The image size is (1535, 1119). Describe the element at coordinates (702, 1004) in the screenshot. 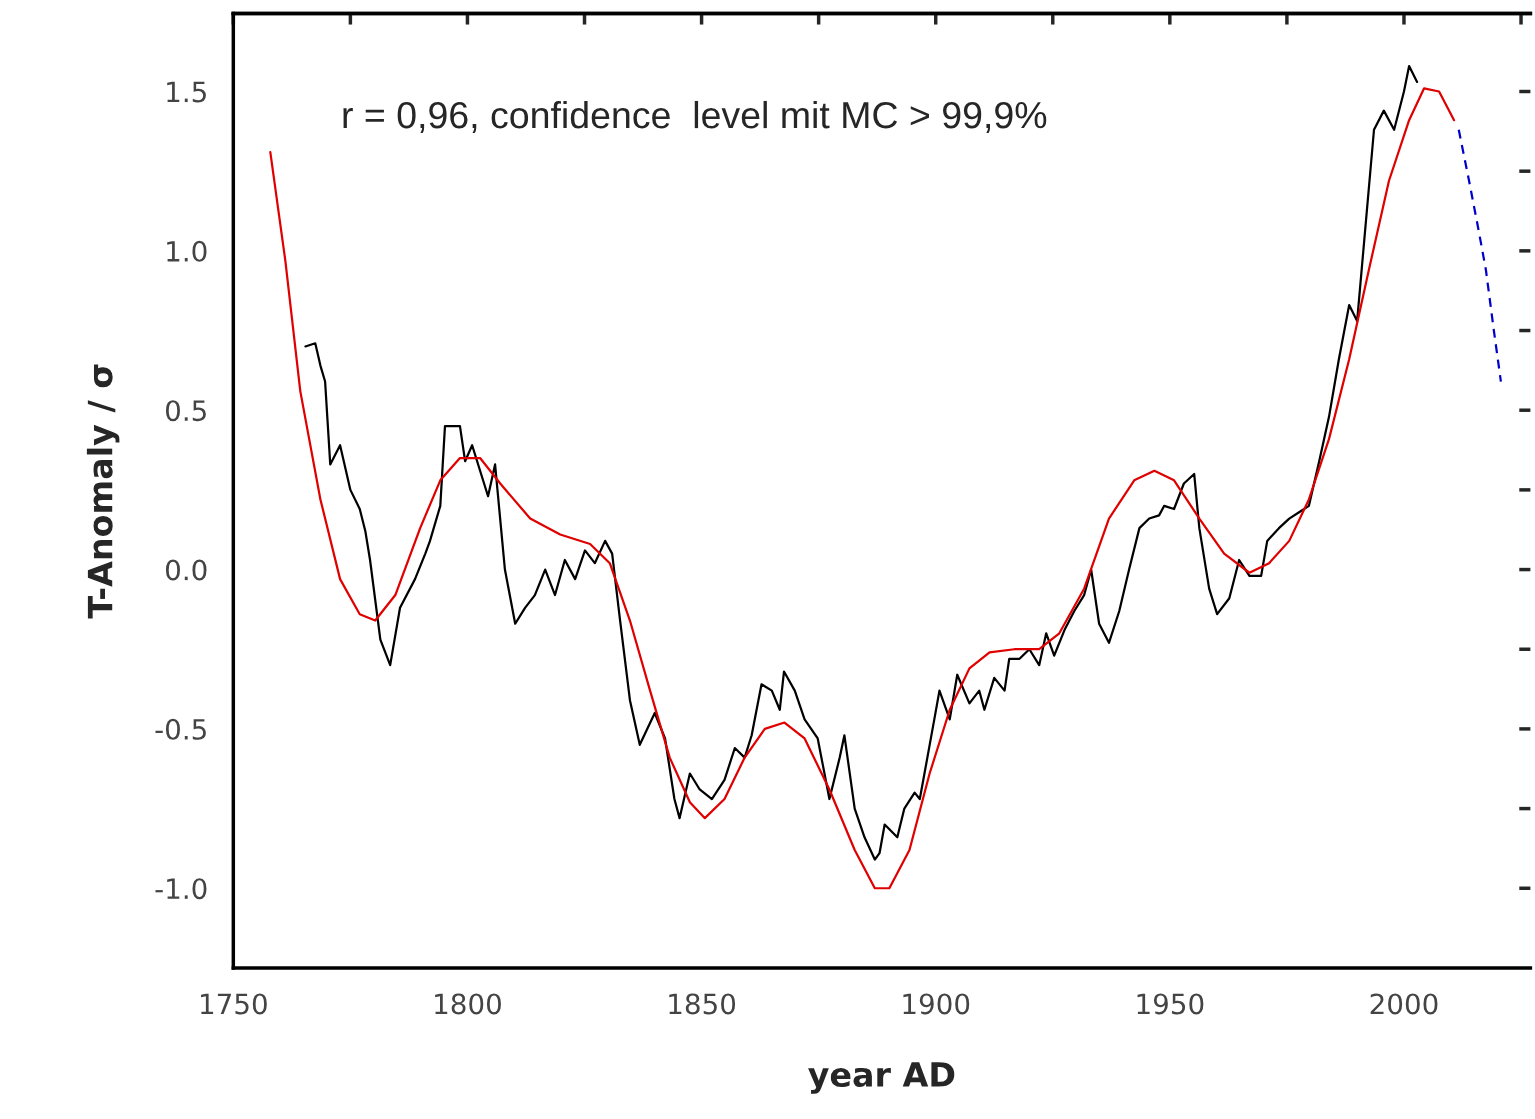

I see `x-tick-label: 1850` at that location.